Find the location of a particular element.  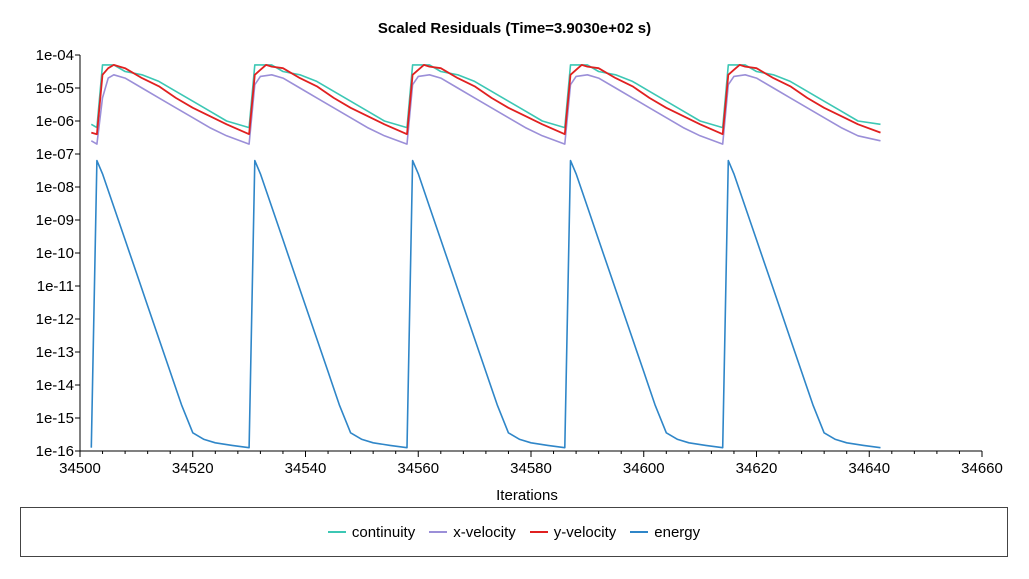

y-tick-label: 1e-05 is located at coordinates (55, 88).